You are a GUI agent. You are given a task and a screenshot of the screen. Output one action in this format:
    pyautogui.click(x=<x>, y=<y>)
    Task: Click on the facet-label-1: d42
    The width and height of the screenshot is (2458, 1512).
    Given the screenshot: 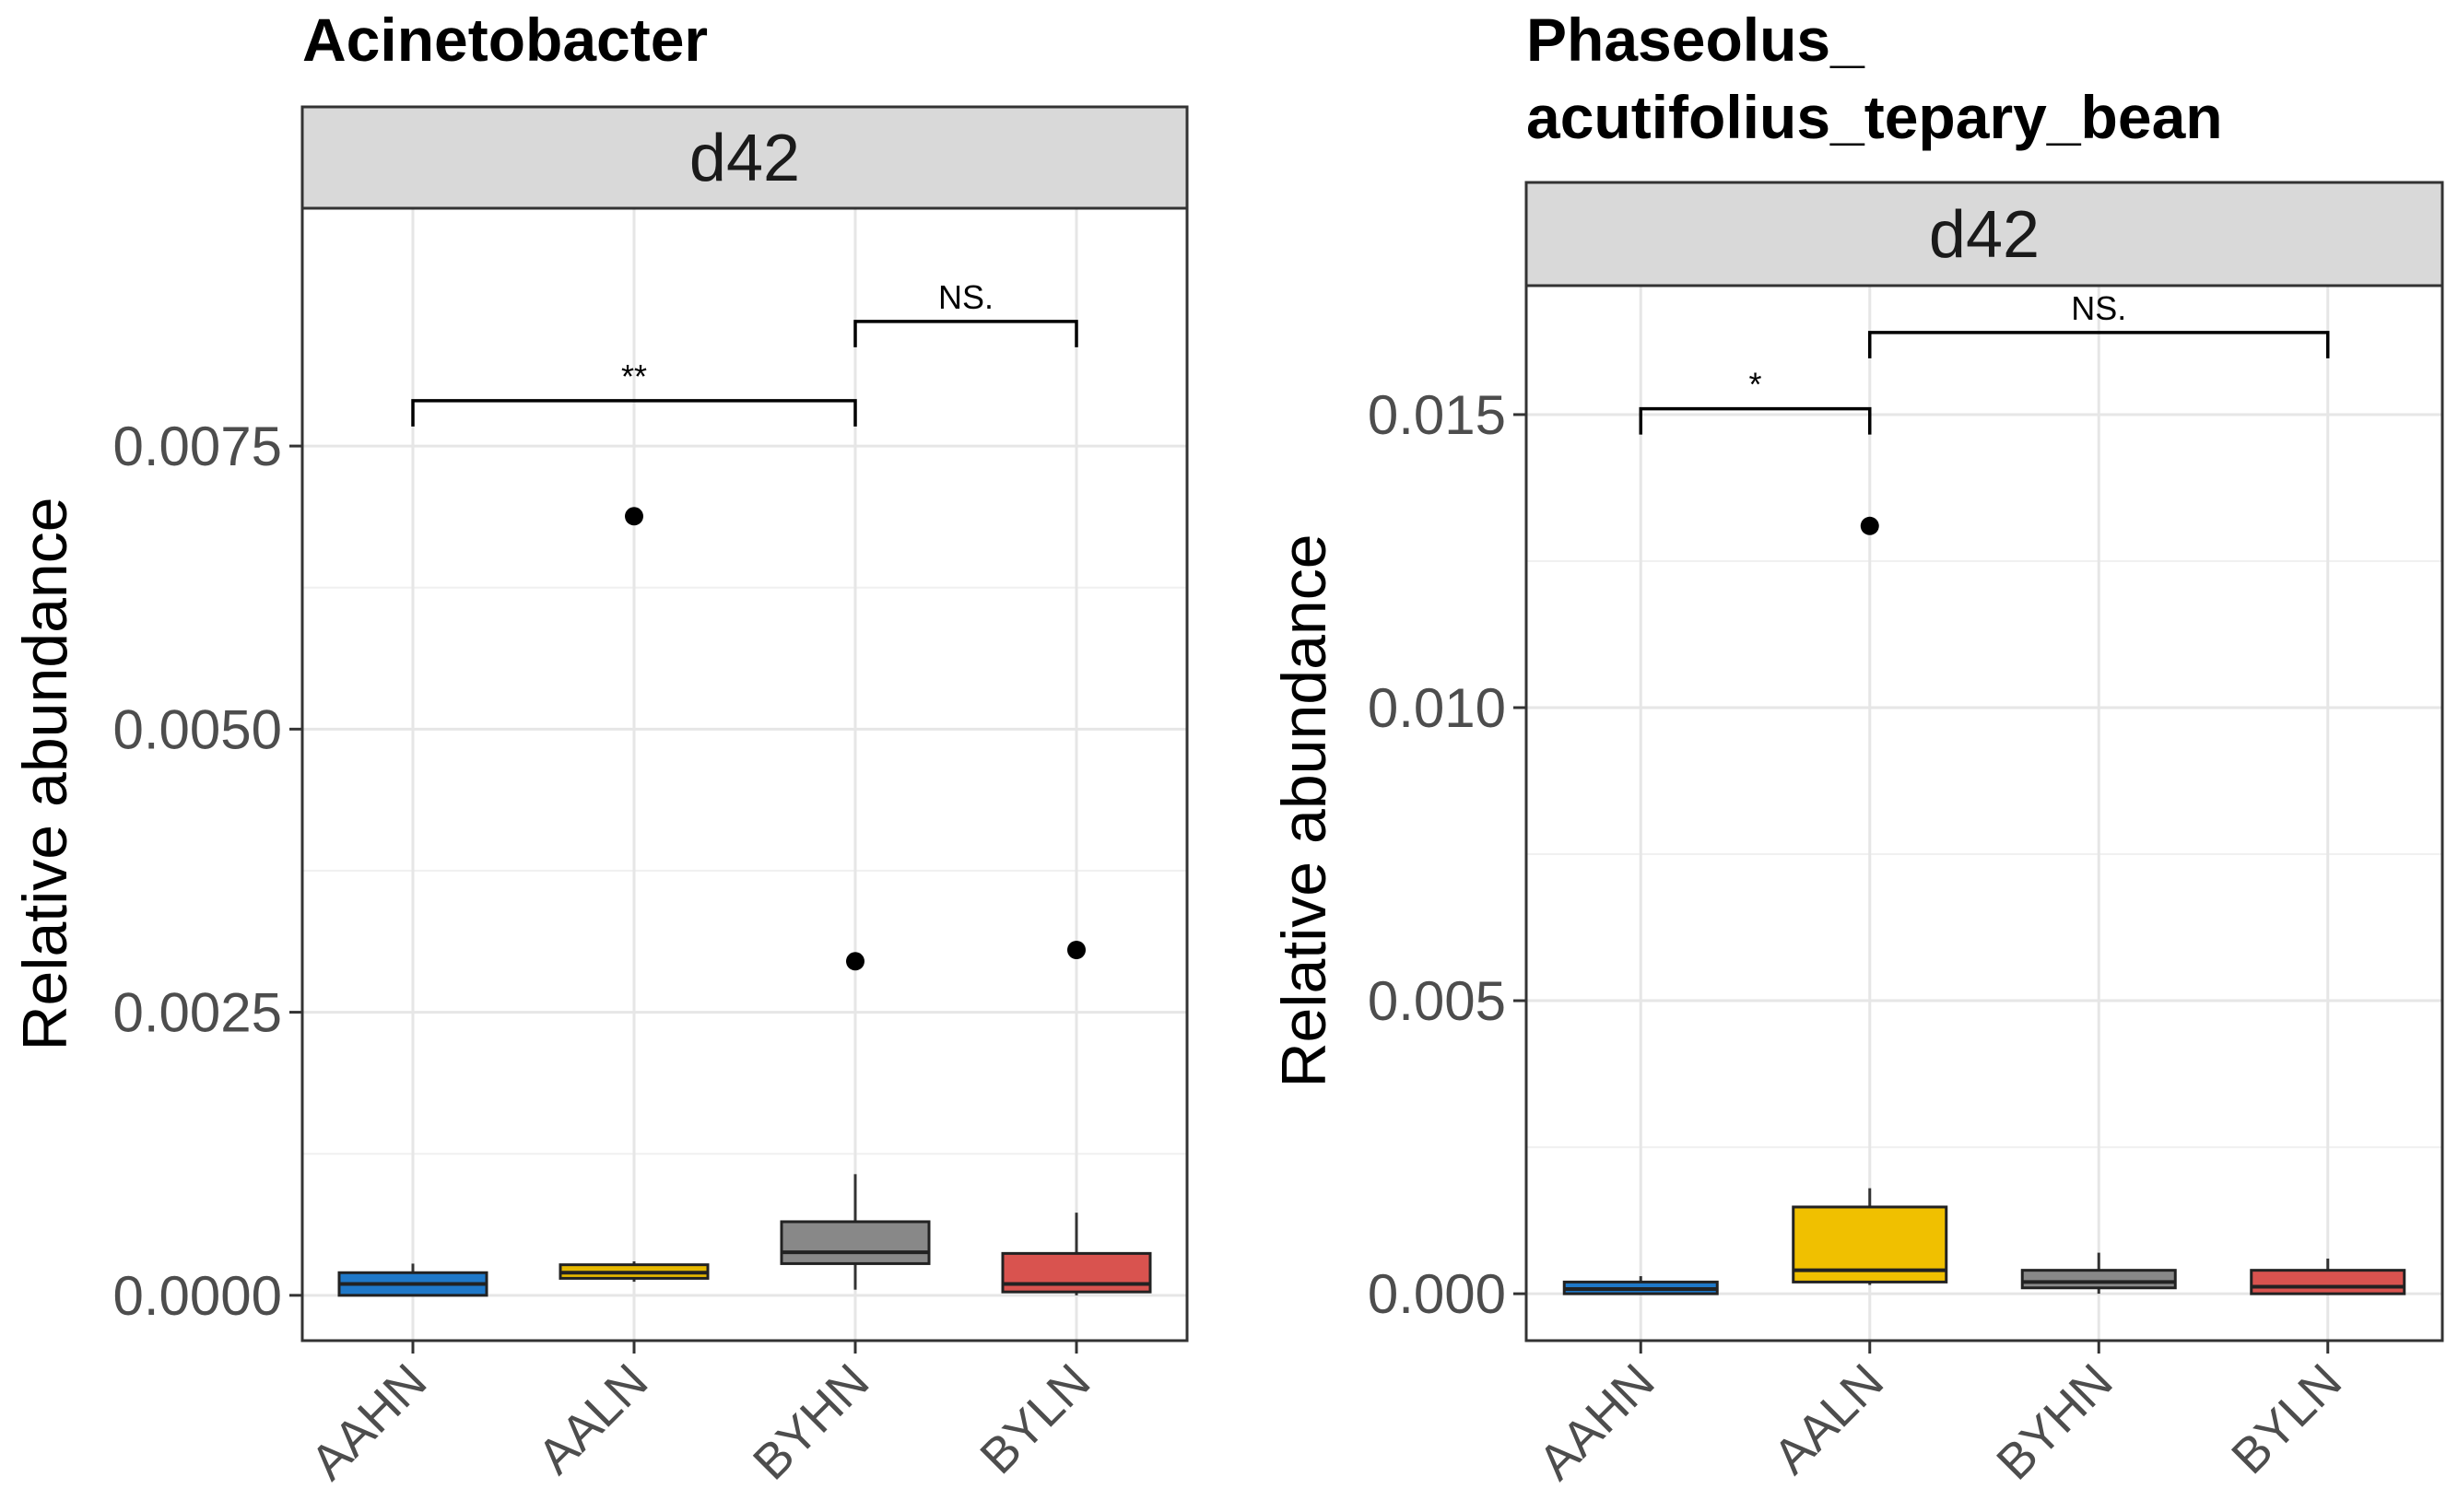 What is the action you would take?
    pyautogui.click(x=744, y=158)
    